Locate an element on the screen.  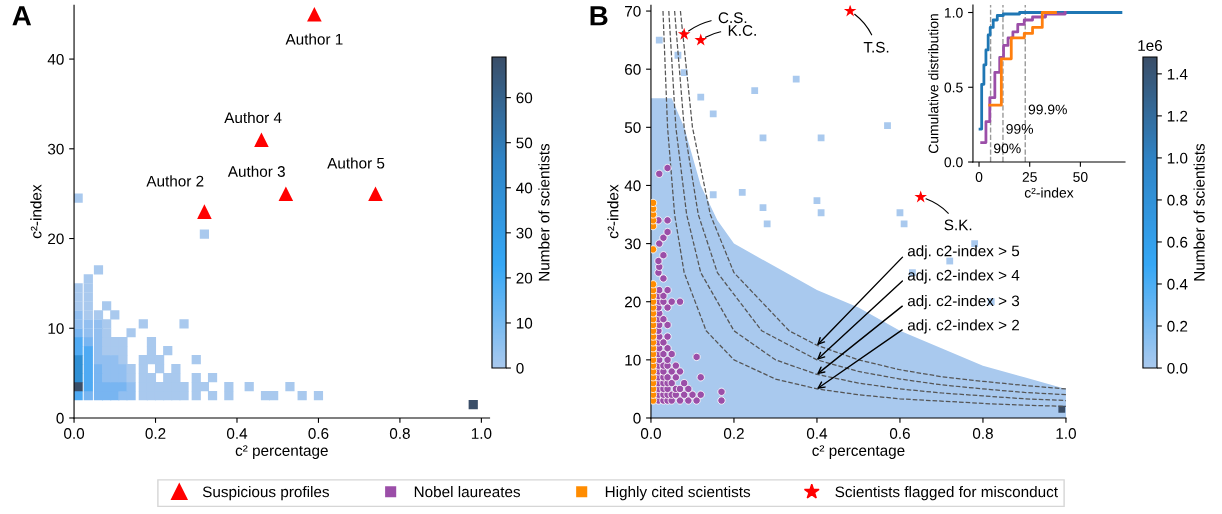
chart-title: B is located at coordinates (599, 16).